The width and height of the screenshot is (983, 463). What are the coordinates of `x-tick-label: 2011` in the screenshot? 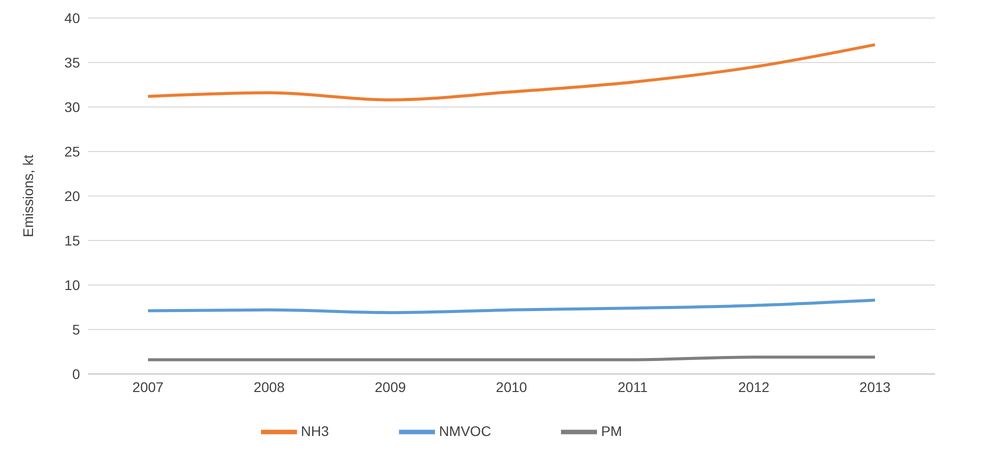 It's located at (633, 386).